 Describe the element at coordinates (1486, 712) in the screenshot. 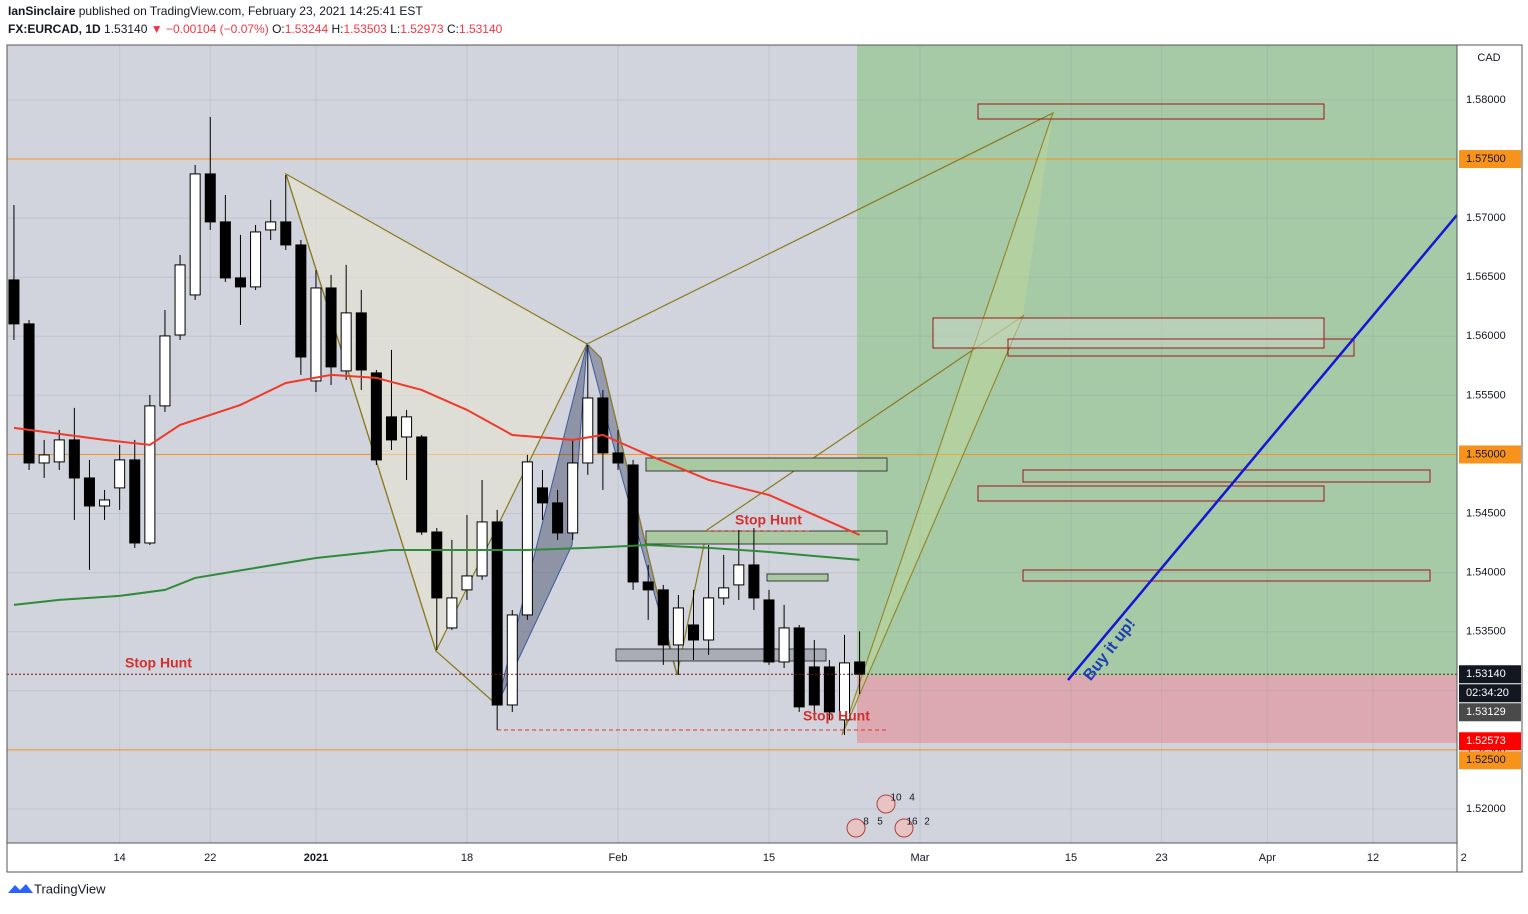

I see `price-tag-label: 1.53129` at that location.